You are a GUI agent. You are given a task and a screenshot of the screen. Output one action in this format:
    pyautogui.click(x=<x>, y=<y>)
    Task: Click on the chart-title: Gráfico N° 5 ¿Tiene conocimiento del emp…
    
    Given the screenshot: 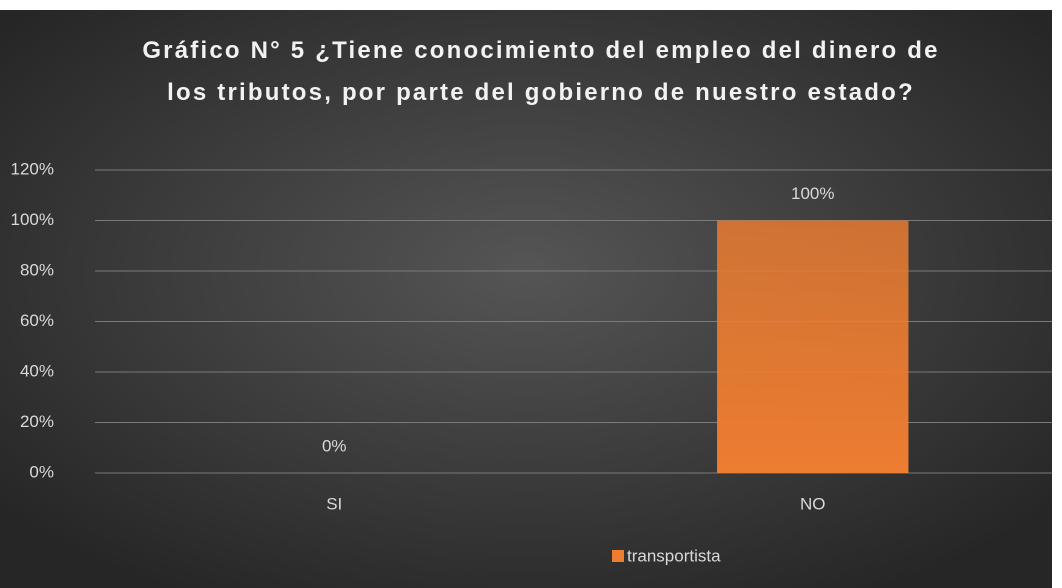 What is the action you would take?
    pyautogui.click(x=541, y=71)
    